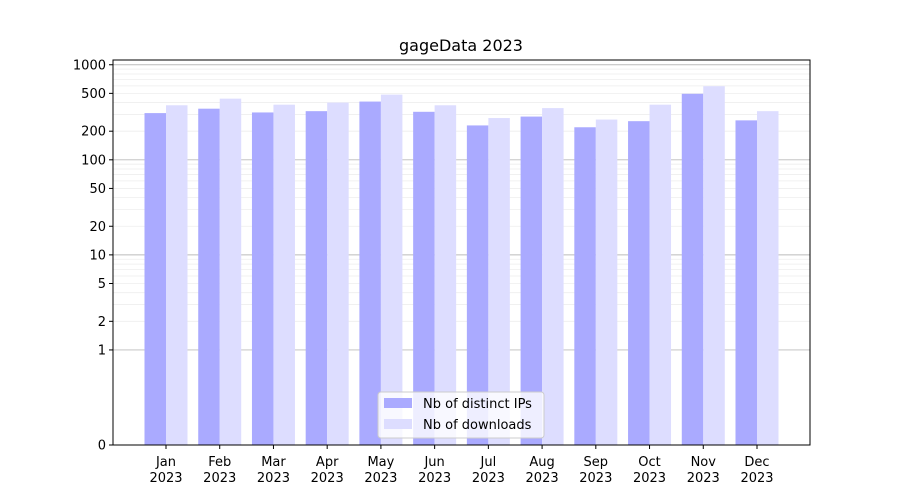 This screenshot has width=900, height=500. Describe the element at coordinates (541, 462) in the screenshot. I see `x-tick-label: Aug` at that location.